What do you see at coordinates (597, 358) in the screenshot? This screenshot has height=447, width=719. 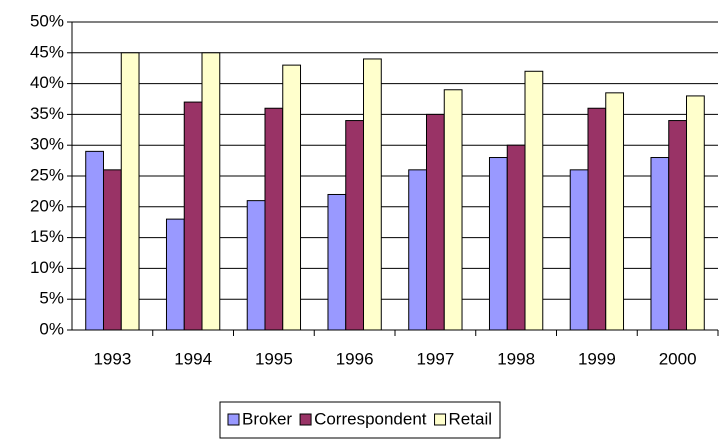 I see `x-tick-label: 1999` at bounding box center [597, 358].